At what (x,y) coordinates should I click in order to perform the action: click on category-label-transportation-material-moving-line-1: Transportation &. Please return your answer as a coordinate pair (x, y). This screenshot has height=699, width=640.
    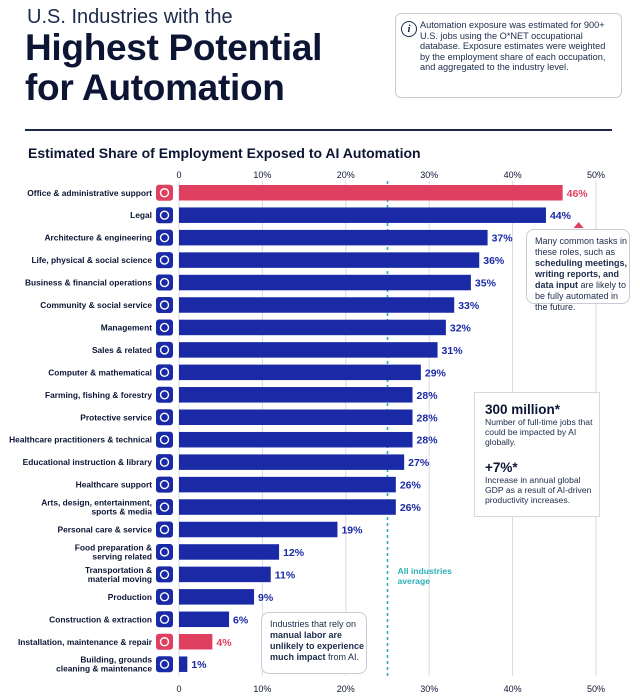
    Looking at the image, I should click on (118, 570).